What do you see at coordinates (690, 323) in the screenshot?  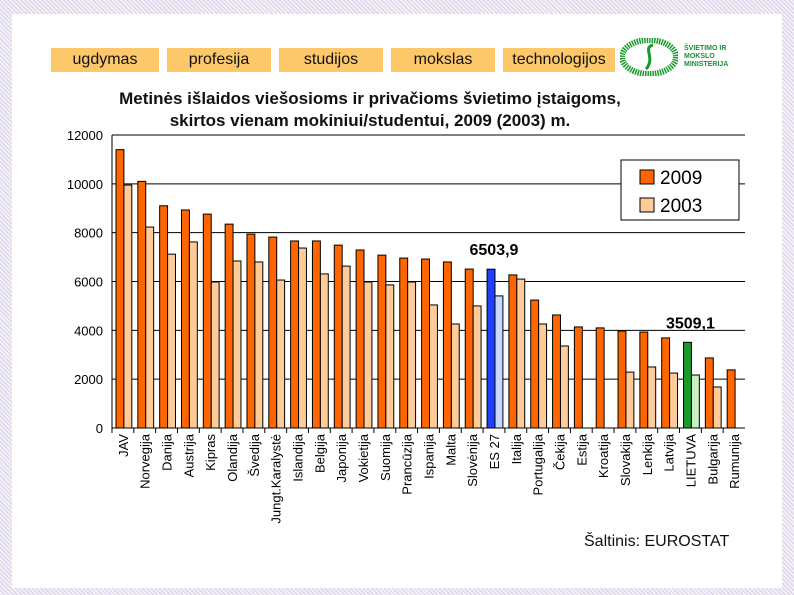 I see `data-label: 3509,1` at bounding box center [690, 323].